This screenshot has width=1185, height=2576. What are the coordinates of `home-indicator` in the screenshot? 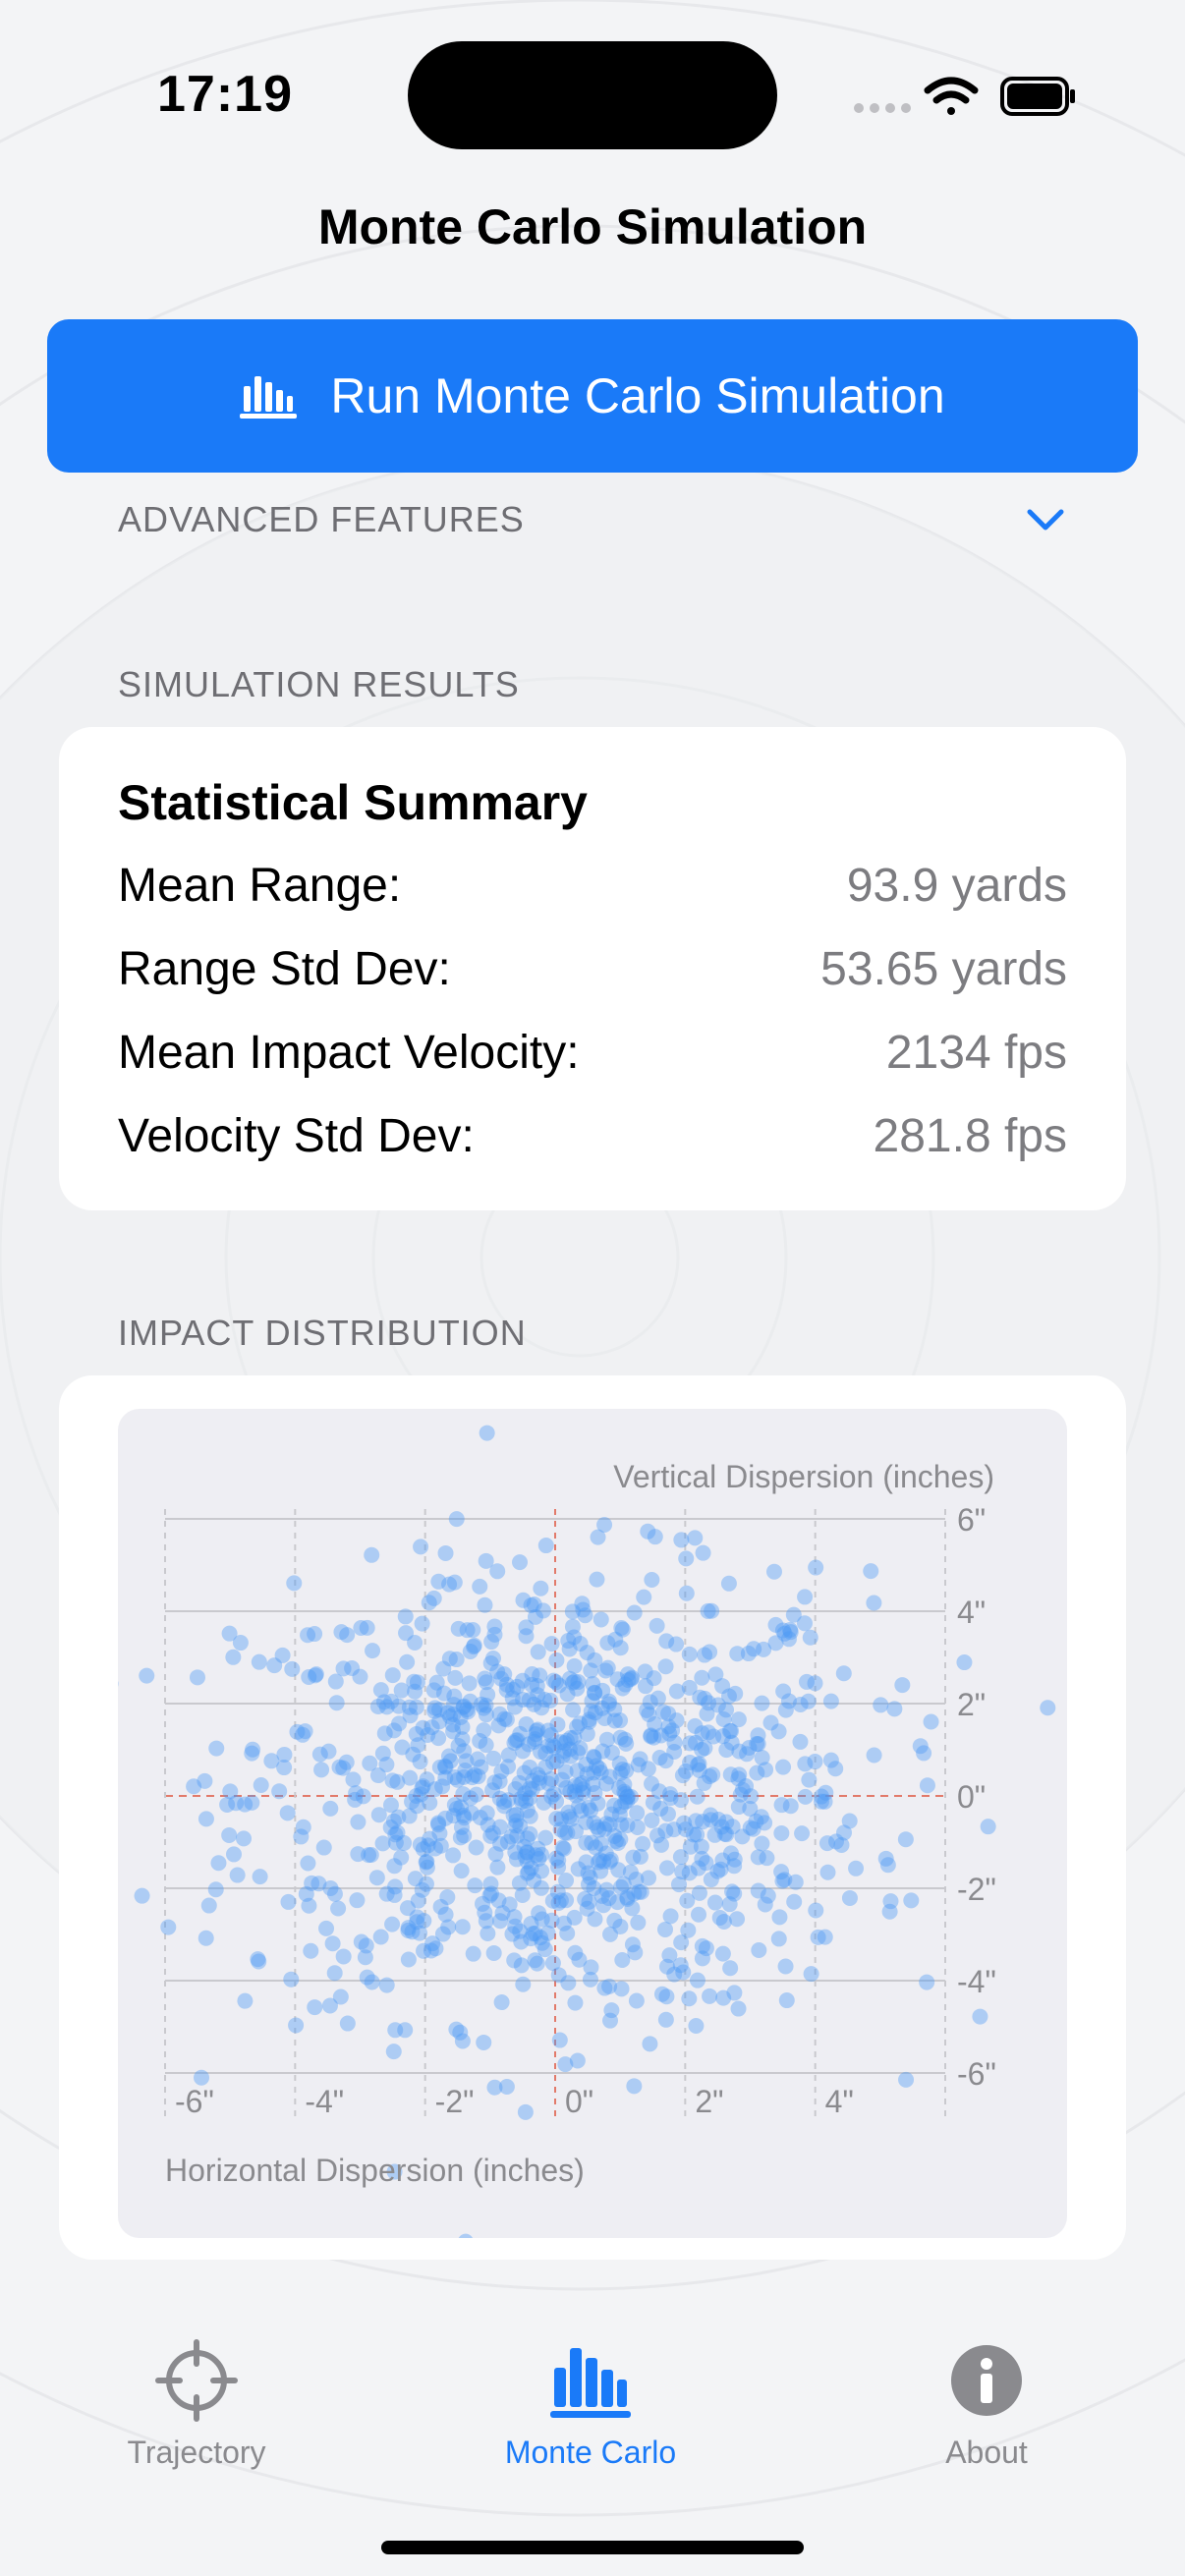 It's located at (592, 2547).